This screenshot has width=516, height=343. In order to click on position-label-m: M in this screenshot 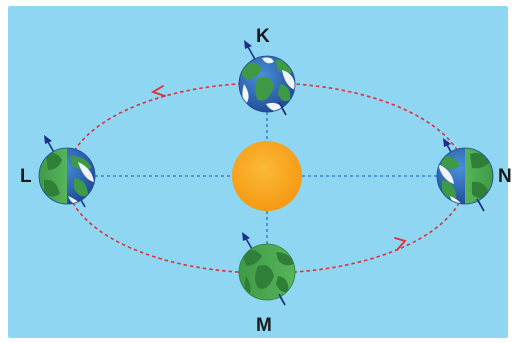, I will do `click(264, 325)`.